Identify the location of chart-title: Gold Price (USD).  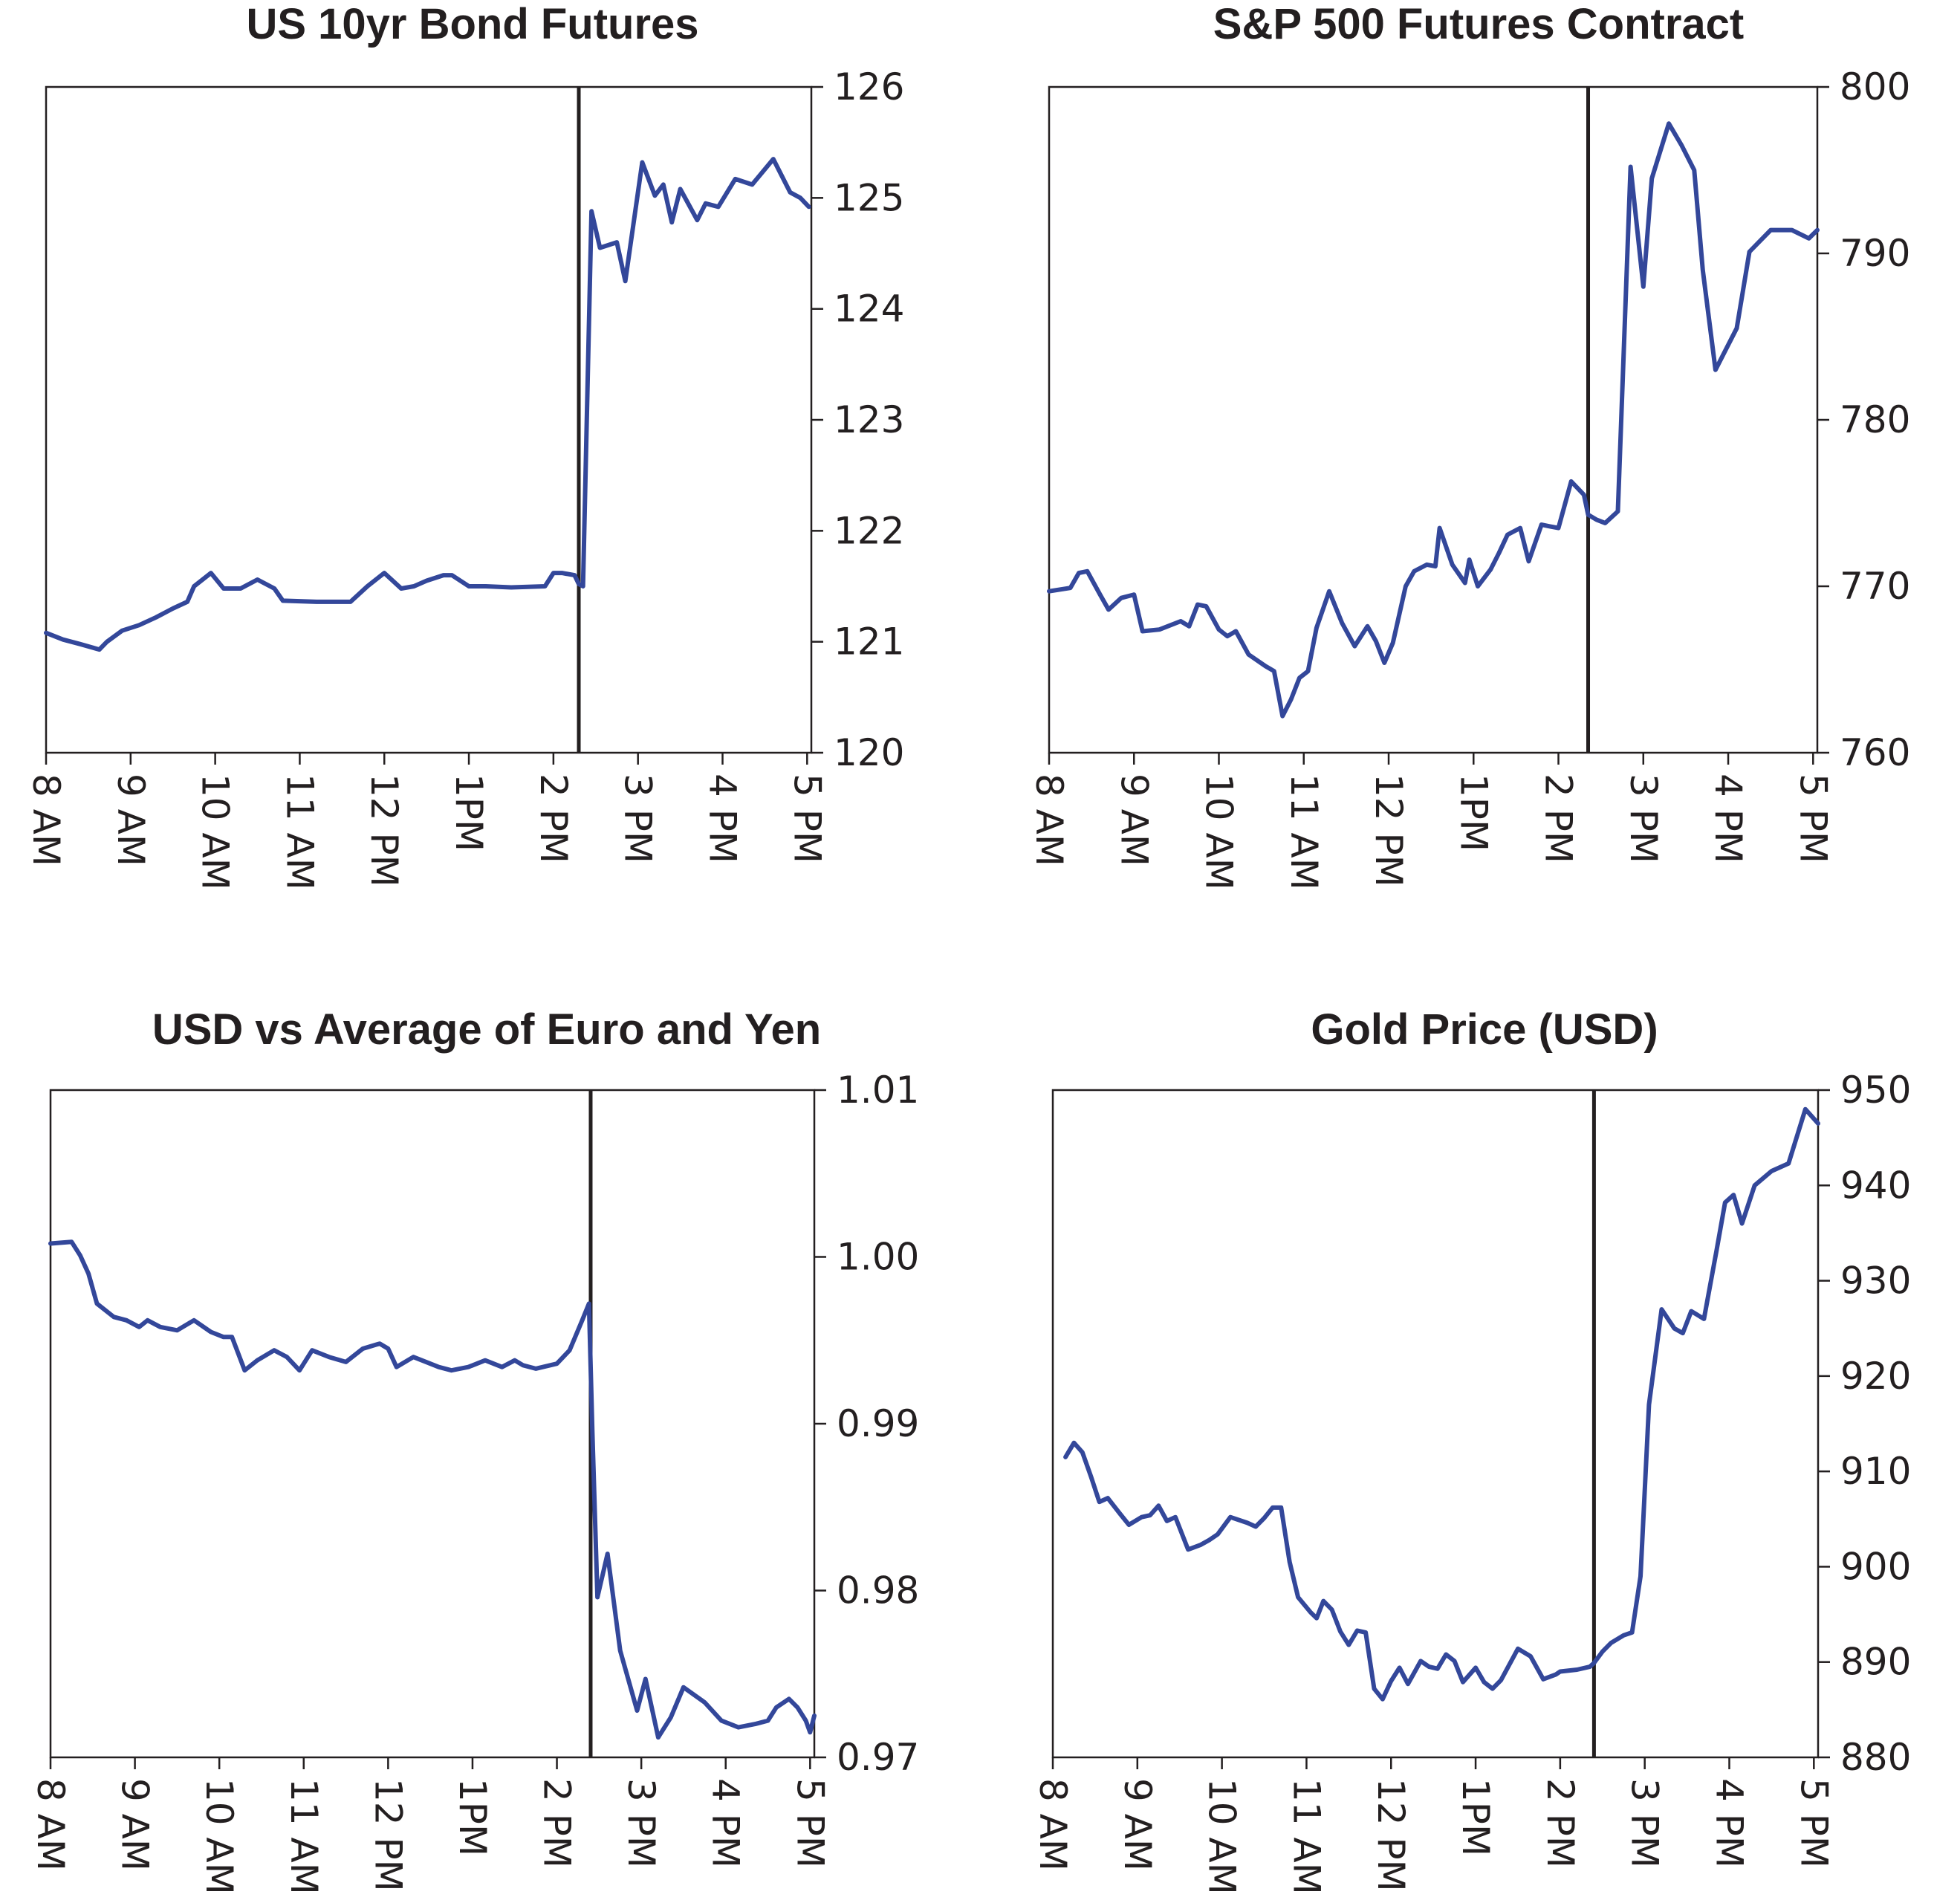
(1485, 1029).